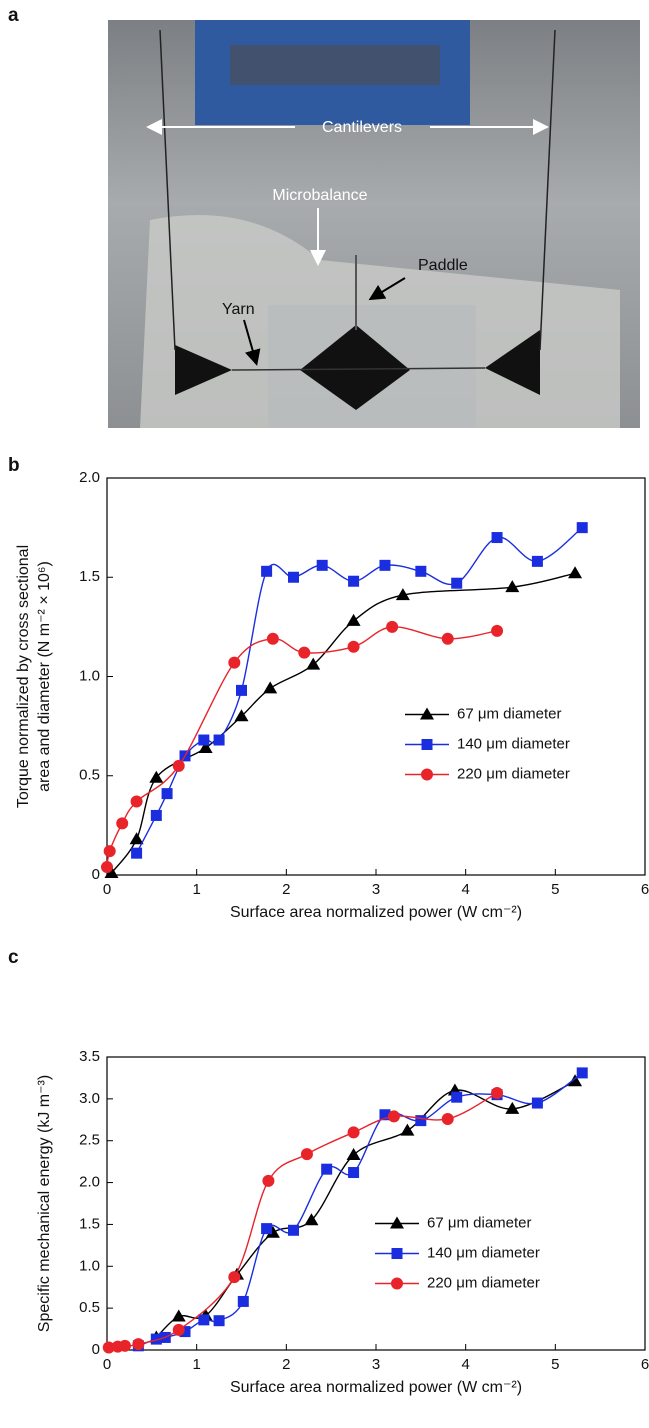 This screenshot has height=1428, width=649. Describe the element at coordinates (14, 465) in the screenshot. I see `panel-label: b` at that location.